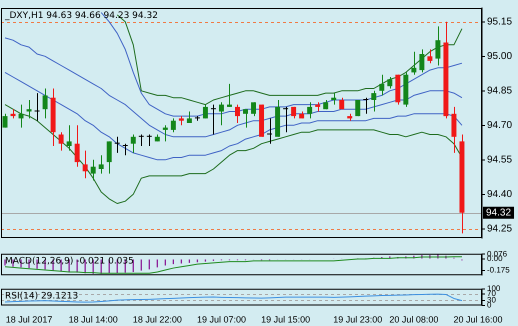 This screenshot has height=326, width=518. Describe the element at coordinates (499, 229) in the screenshot. I see `y-tick-label: 94.25` at that location.